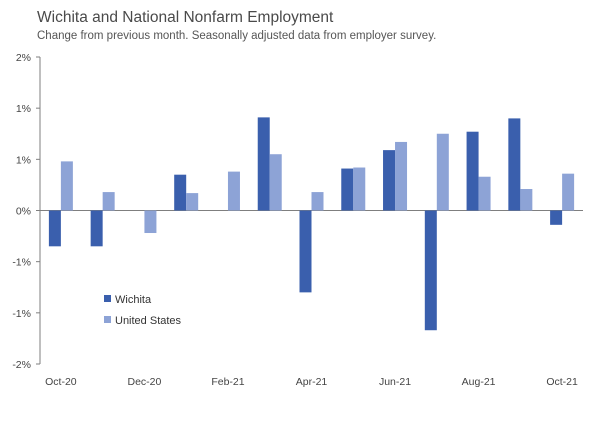 The image size is (600, 437). Describe the element at coordinates (21, 365) in the screenshot. I see `y-tick-label: -2%` at that location.